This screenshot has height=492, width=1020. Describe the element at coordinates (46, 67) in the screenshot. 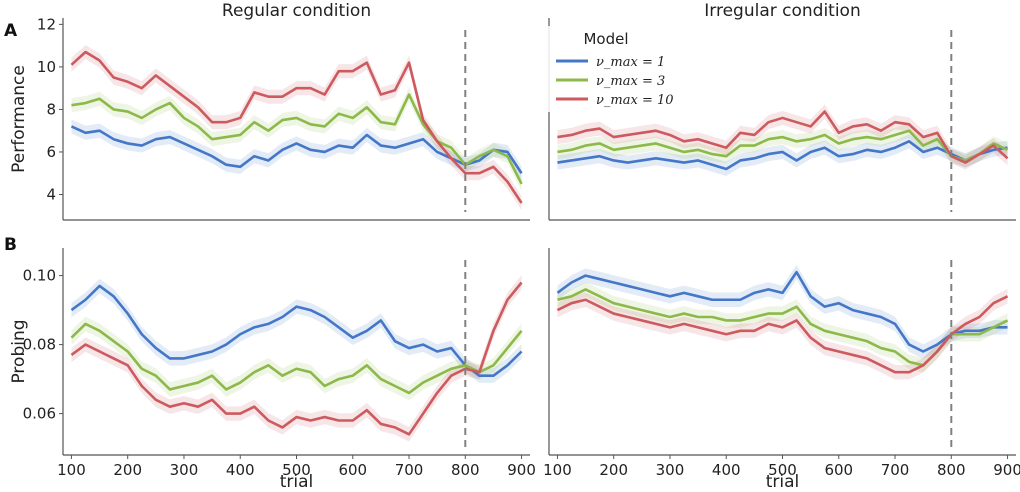

I see `y-tick-label: 10` at that location.